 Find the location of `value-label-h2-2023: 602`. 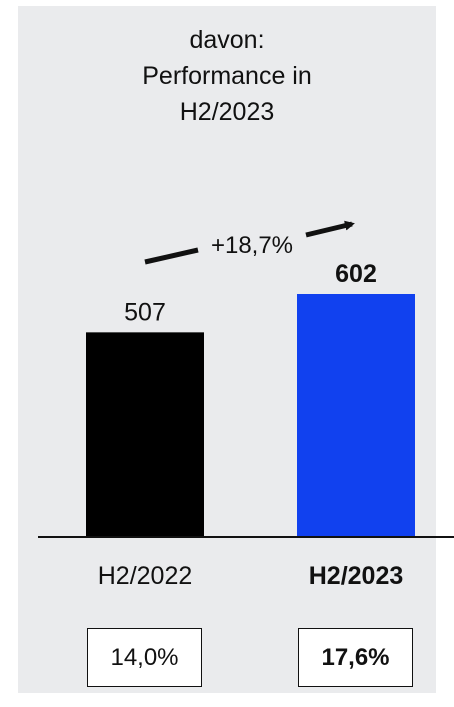

value-label-h2-2023: 602 is located at coordinates (356, 274).